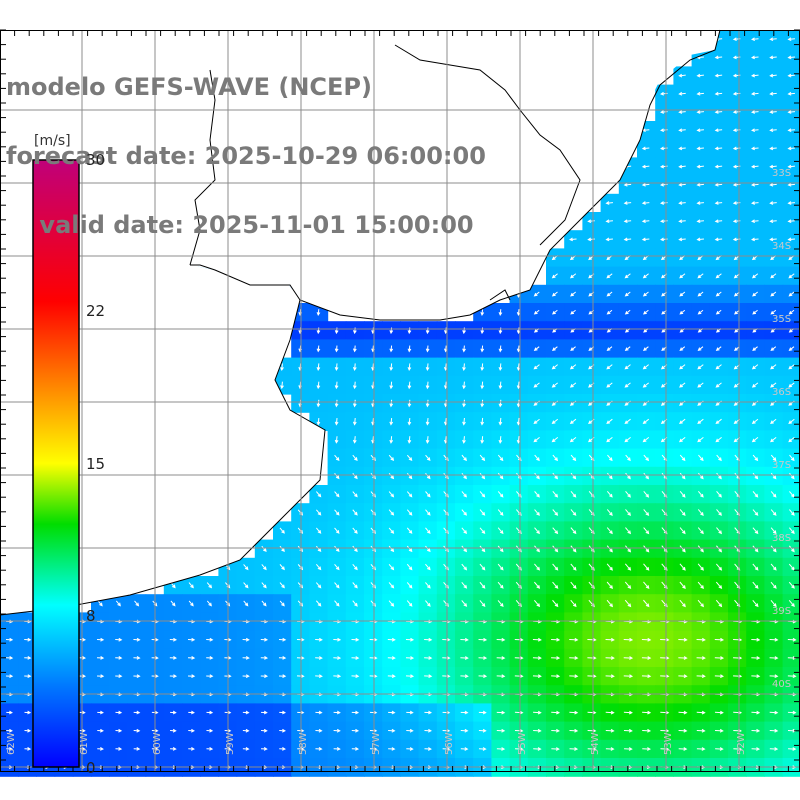 This screenshot has width=800, height=800. Describe the element at coordinates (157, 743) in the screenshot. I see `lon-label: 60W` at that location.